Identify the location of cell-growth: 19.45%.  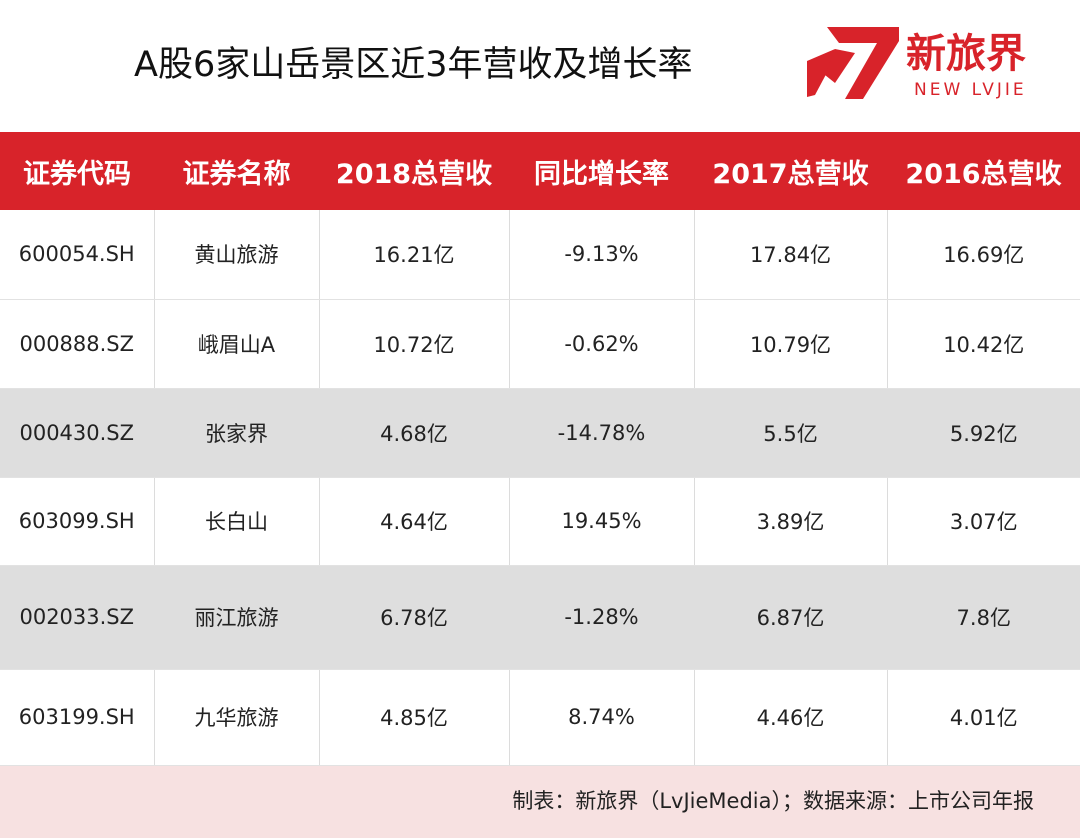
(601, 521).